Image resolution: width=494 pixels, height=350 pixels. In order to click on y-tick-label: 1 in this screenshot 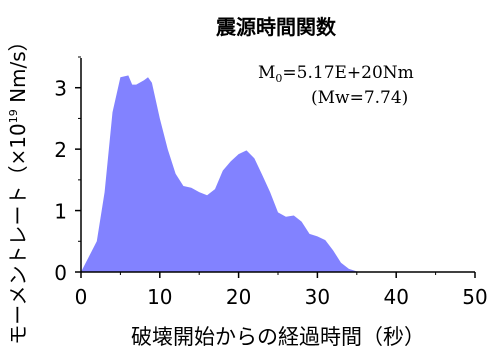, I will do `click(60, 212)`.